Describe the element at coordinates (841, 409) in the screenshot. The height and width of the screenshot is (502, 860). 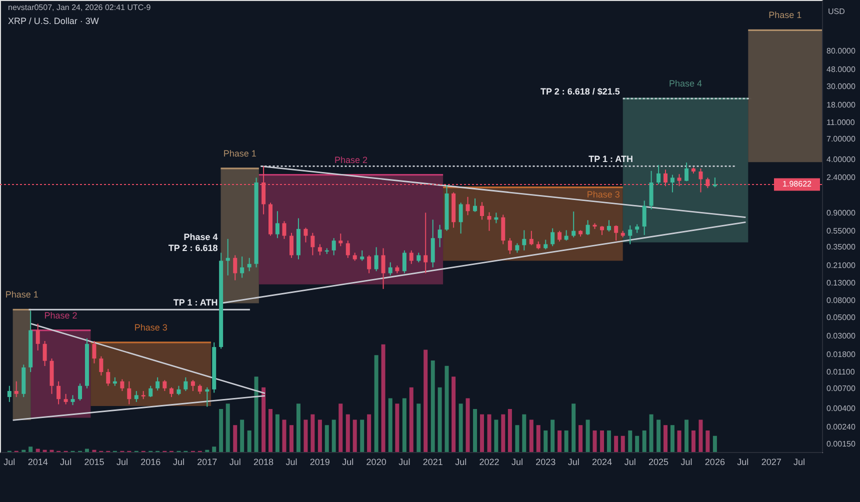
I see `y-tick-label: 0.00400` at that location.